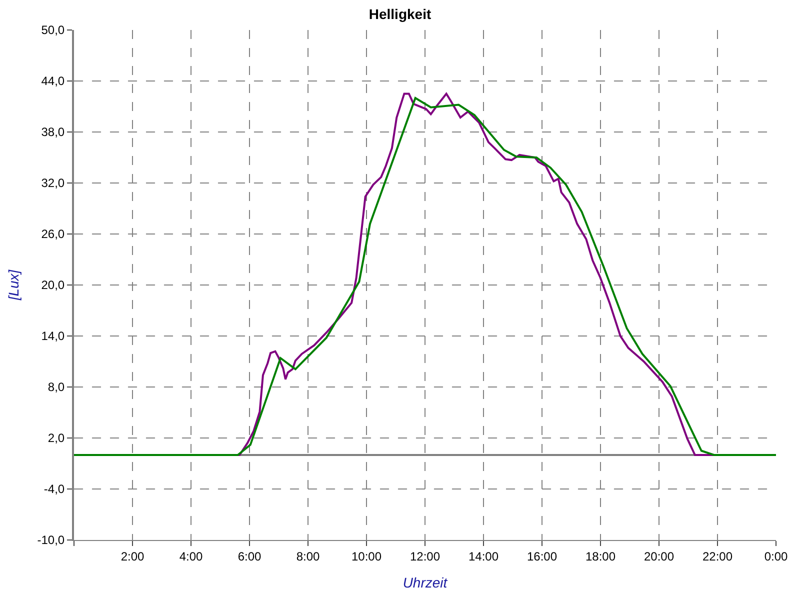 Image resolution: width=800 pixels, height=600 pixels. I want to click on y-tick-label: 44,0, so click(53, 81).